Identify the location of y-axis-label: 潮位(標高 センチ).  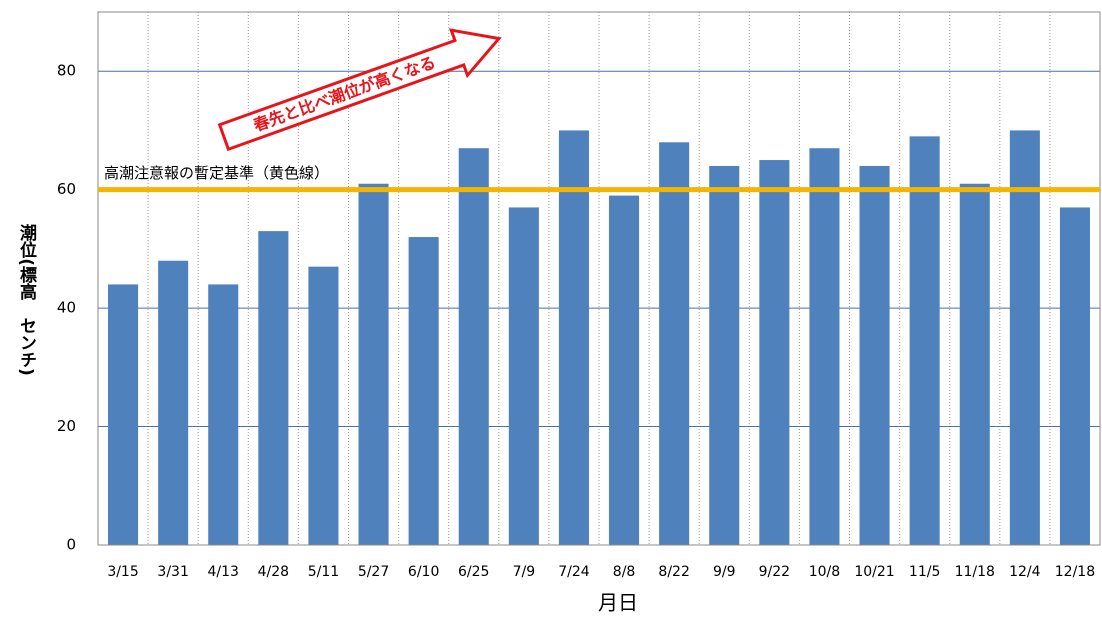
(26, 299).